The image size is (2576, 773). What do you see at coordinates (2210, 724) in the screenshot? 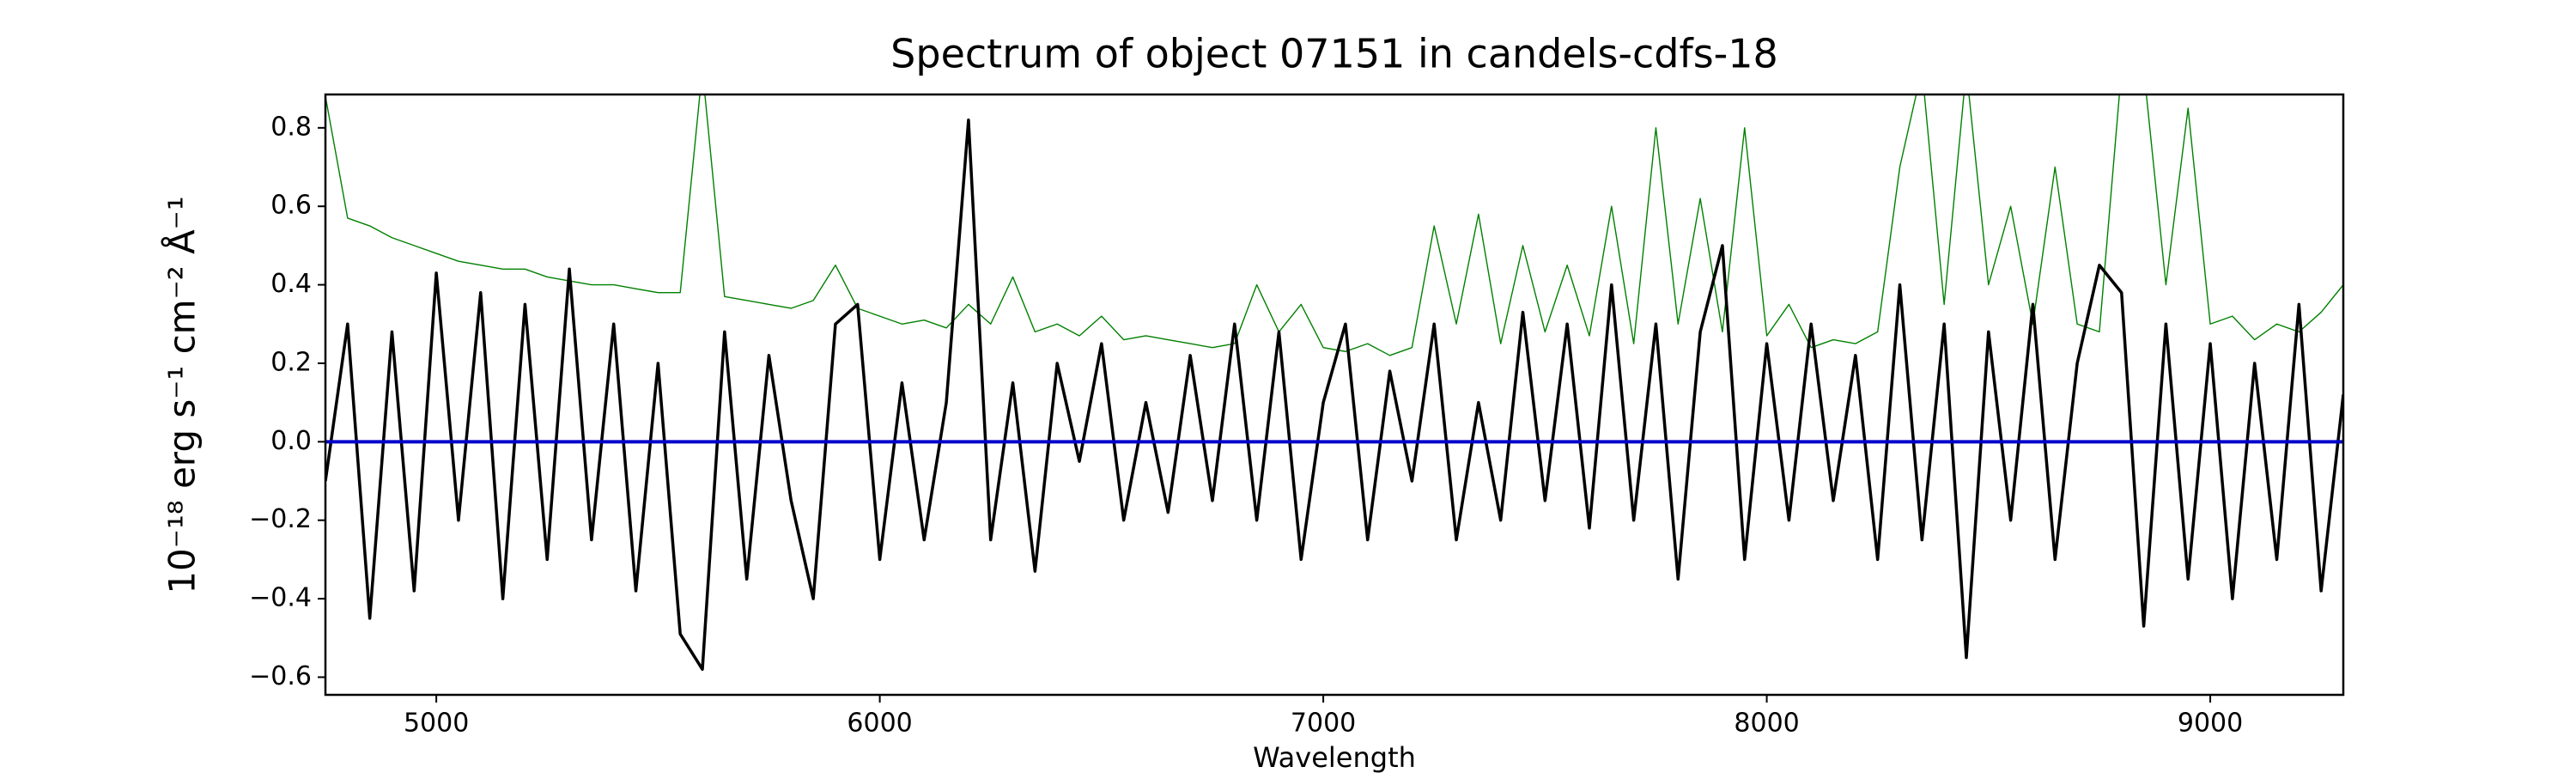
I see `x-tick-label: 9000` at bounding box center [2210, 724].